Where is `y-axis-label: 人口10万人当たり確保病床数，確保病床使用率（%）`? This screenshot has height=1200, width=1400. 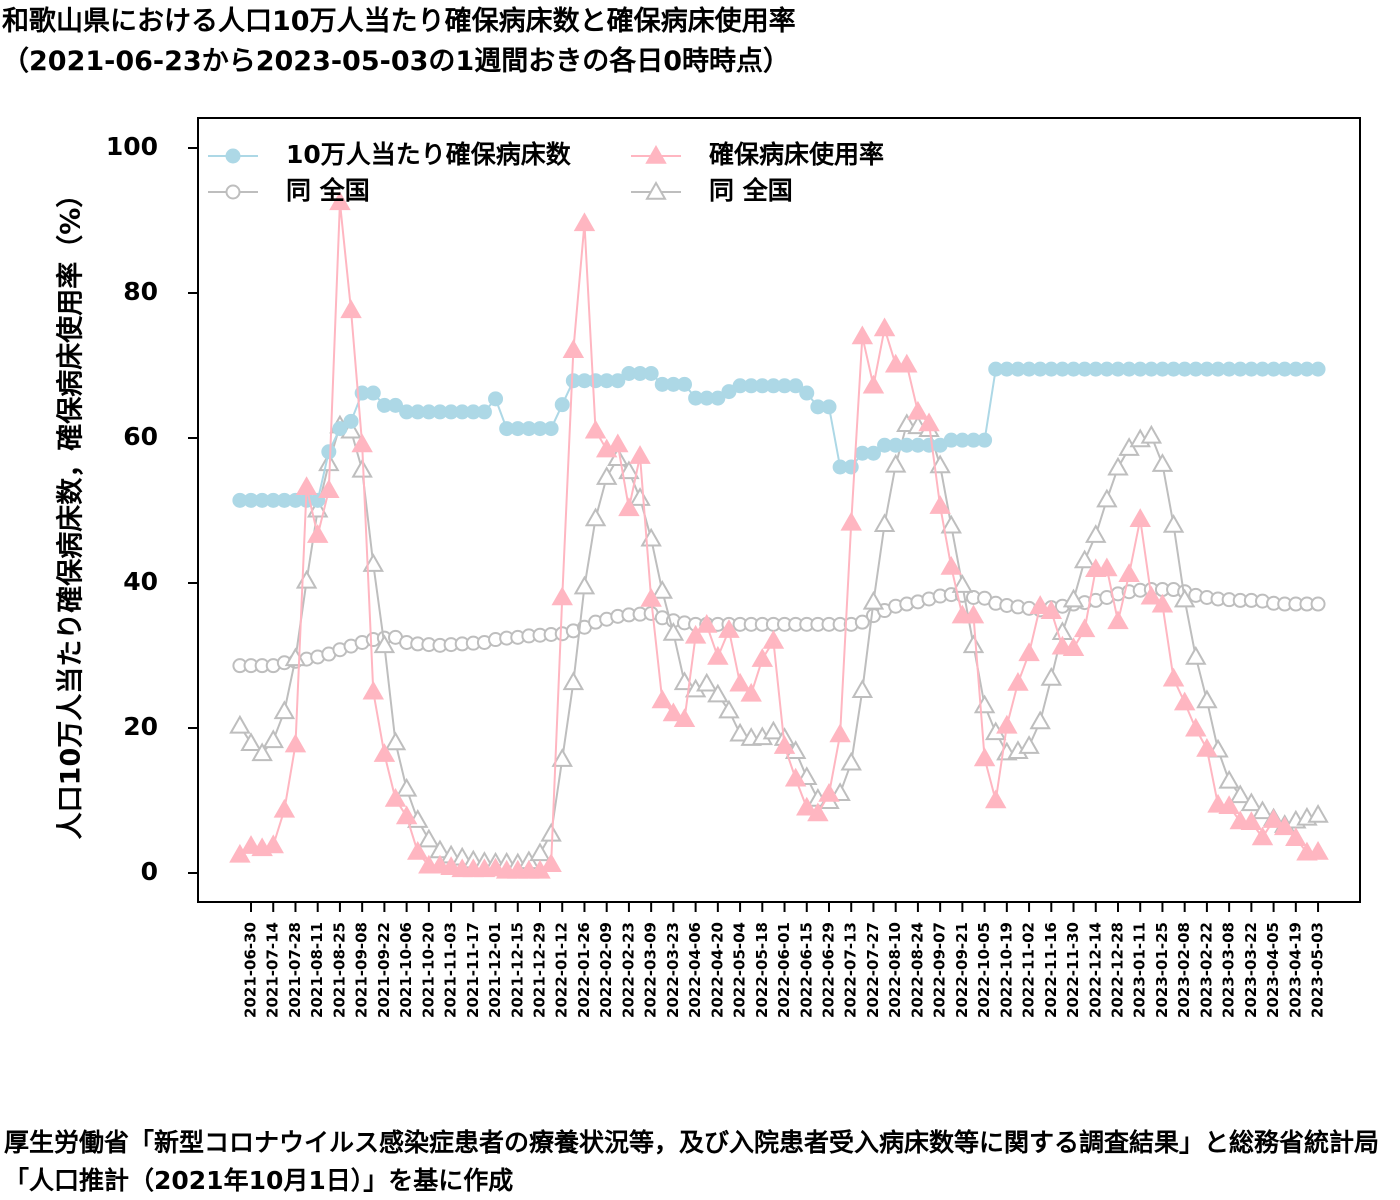 y-axis-label: 人口10万人当たり確保病床数，確保病床使用率（%） is located at coordinates (71, 510).